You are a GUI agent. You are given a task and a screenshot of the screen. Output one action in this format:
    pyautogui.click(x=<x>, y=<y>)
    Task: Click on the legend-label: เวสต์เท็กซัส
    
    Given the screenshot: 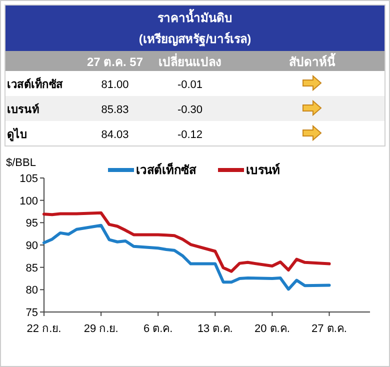 What is the action you would take?
    pyautogui.click(x=166, y=169)
    